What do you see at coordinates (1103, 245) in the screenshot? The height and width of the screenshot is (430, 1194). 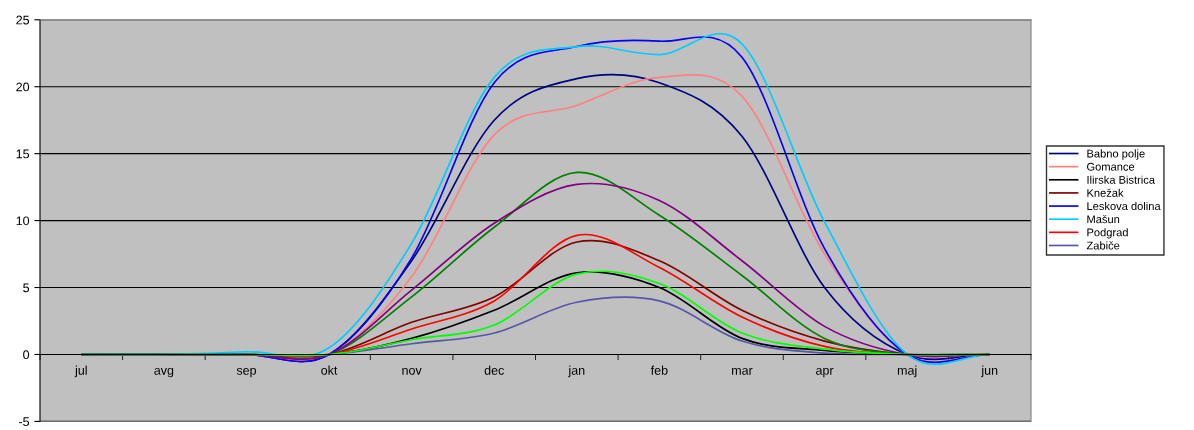 I see `legend-label: Zabiče` at bounding box center [1103, 245].